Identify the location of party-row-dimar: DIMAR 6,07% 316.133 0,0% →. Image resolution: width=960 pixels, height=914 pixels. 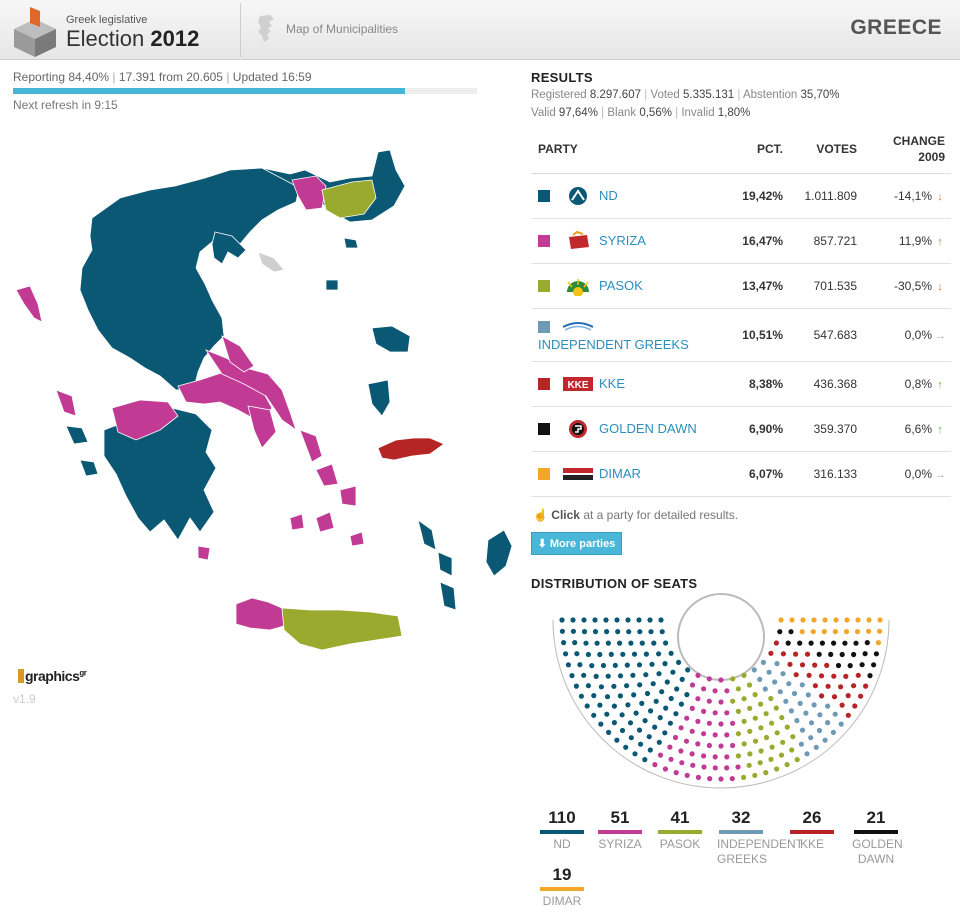
(741, 474).